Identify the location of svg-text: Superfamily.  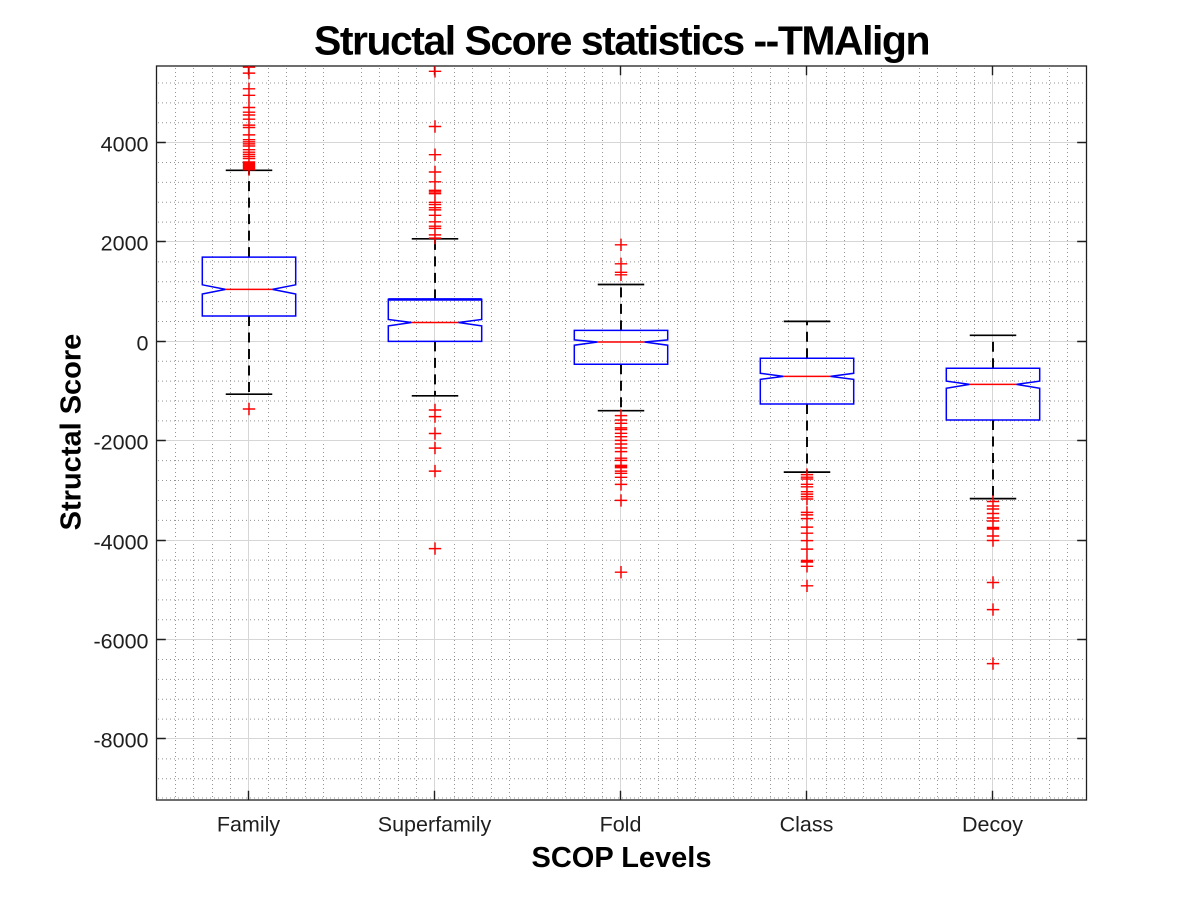
(435, 825).